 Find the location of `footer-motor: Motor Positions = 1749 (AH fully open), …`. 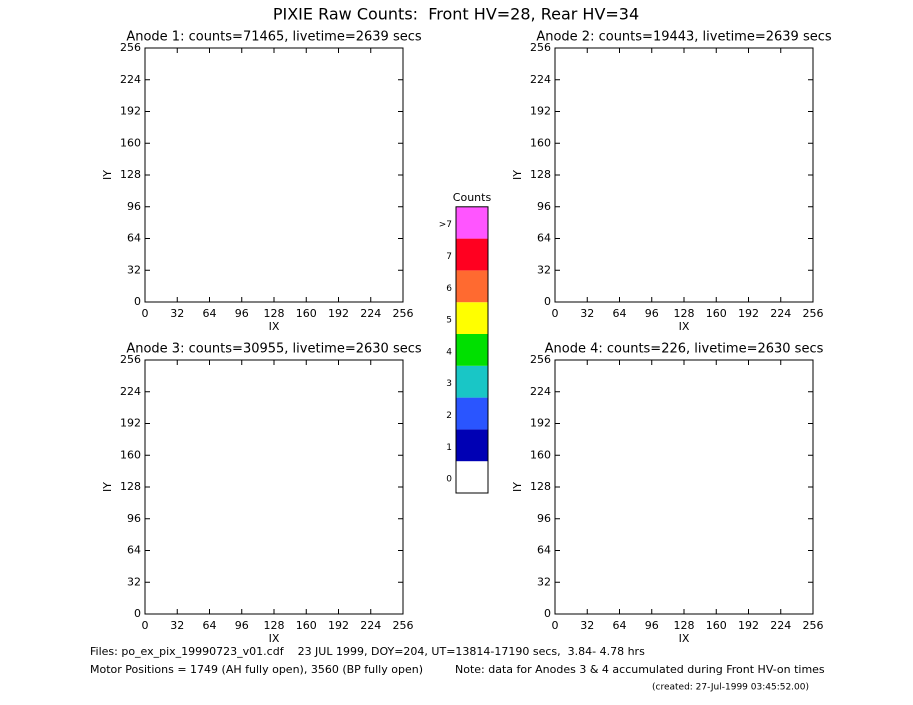

footer-motor: Motor Positions = 1749 (AH fully open), … is located at coordinates (256, 669).